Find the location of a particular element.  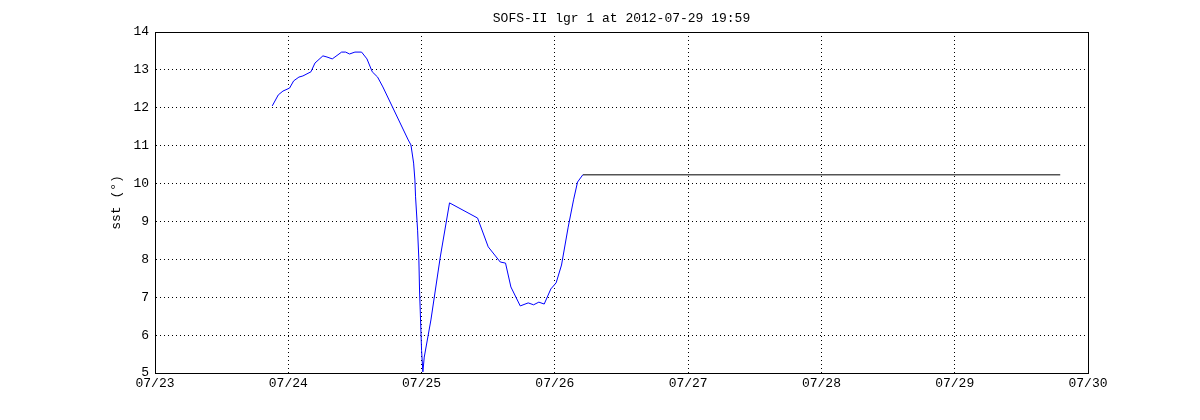

y-tick-label: 8 is located at coordinates (145, 259).